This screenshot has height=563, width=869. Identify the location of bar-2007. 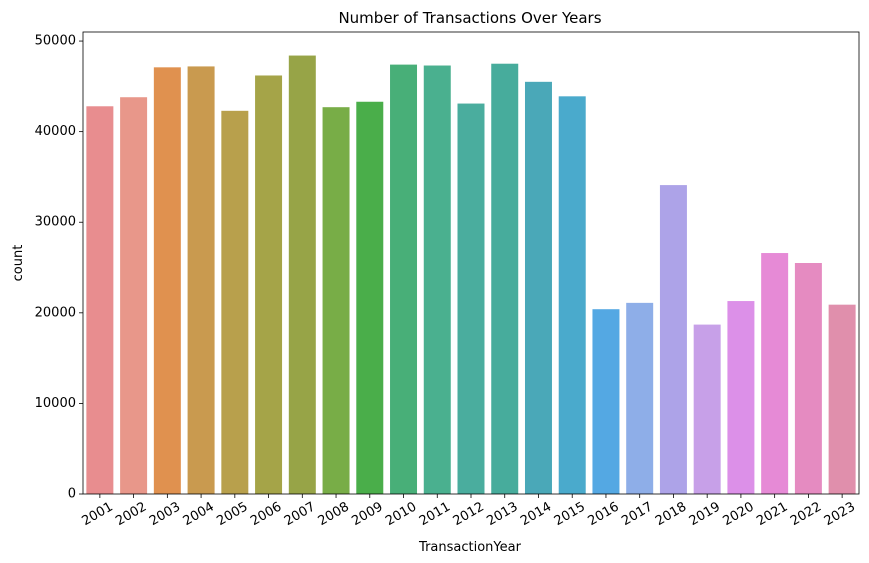
(302, 275).